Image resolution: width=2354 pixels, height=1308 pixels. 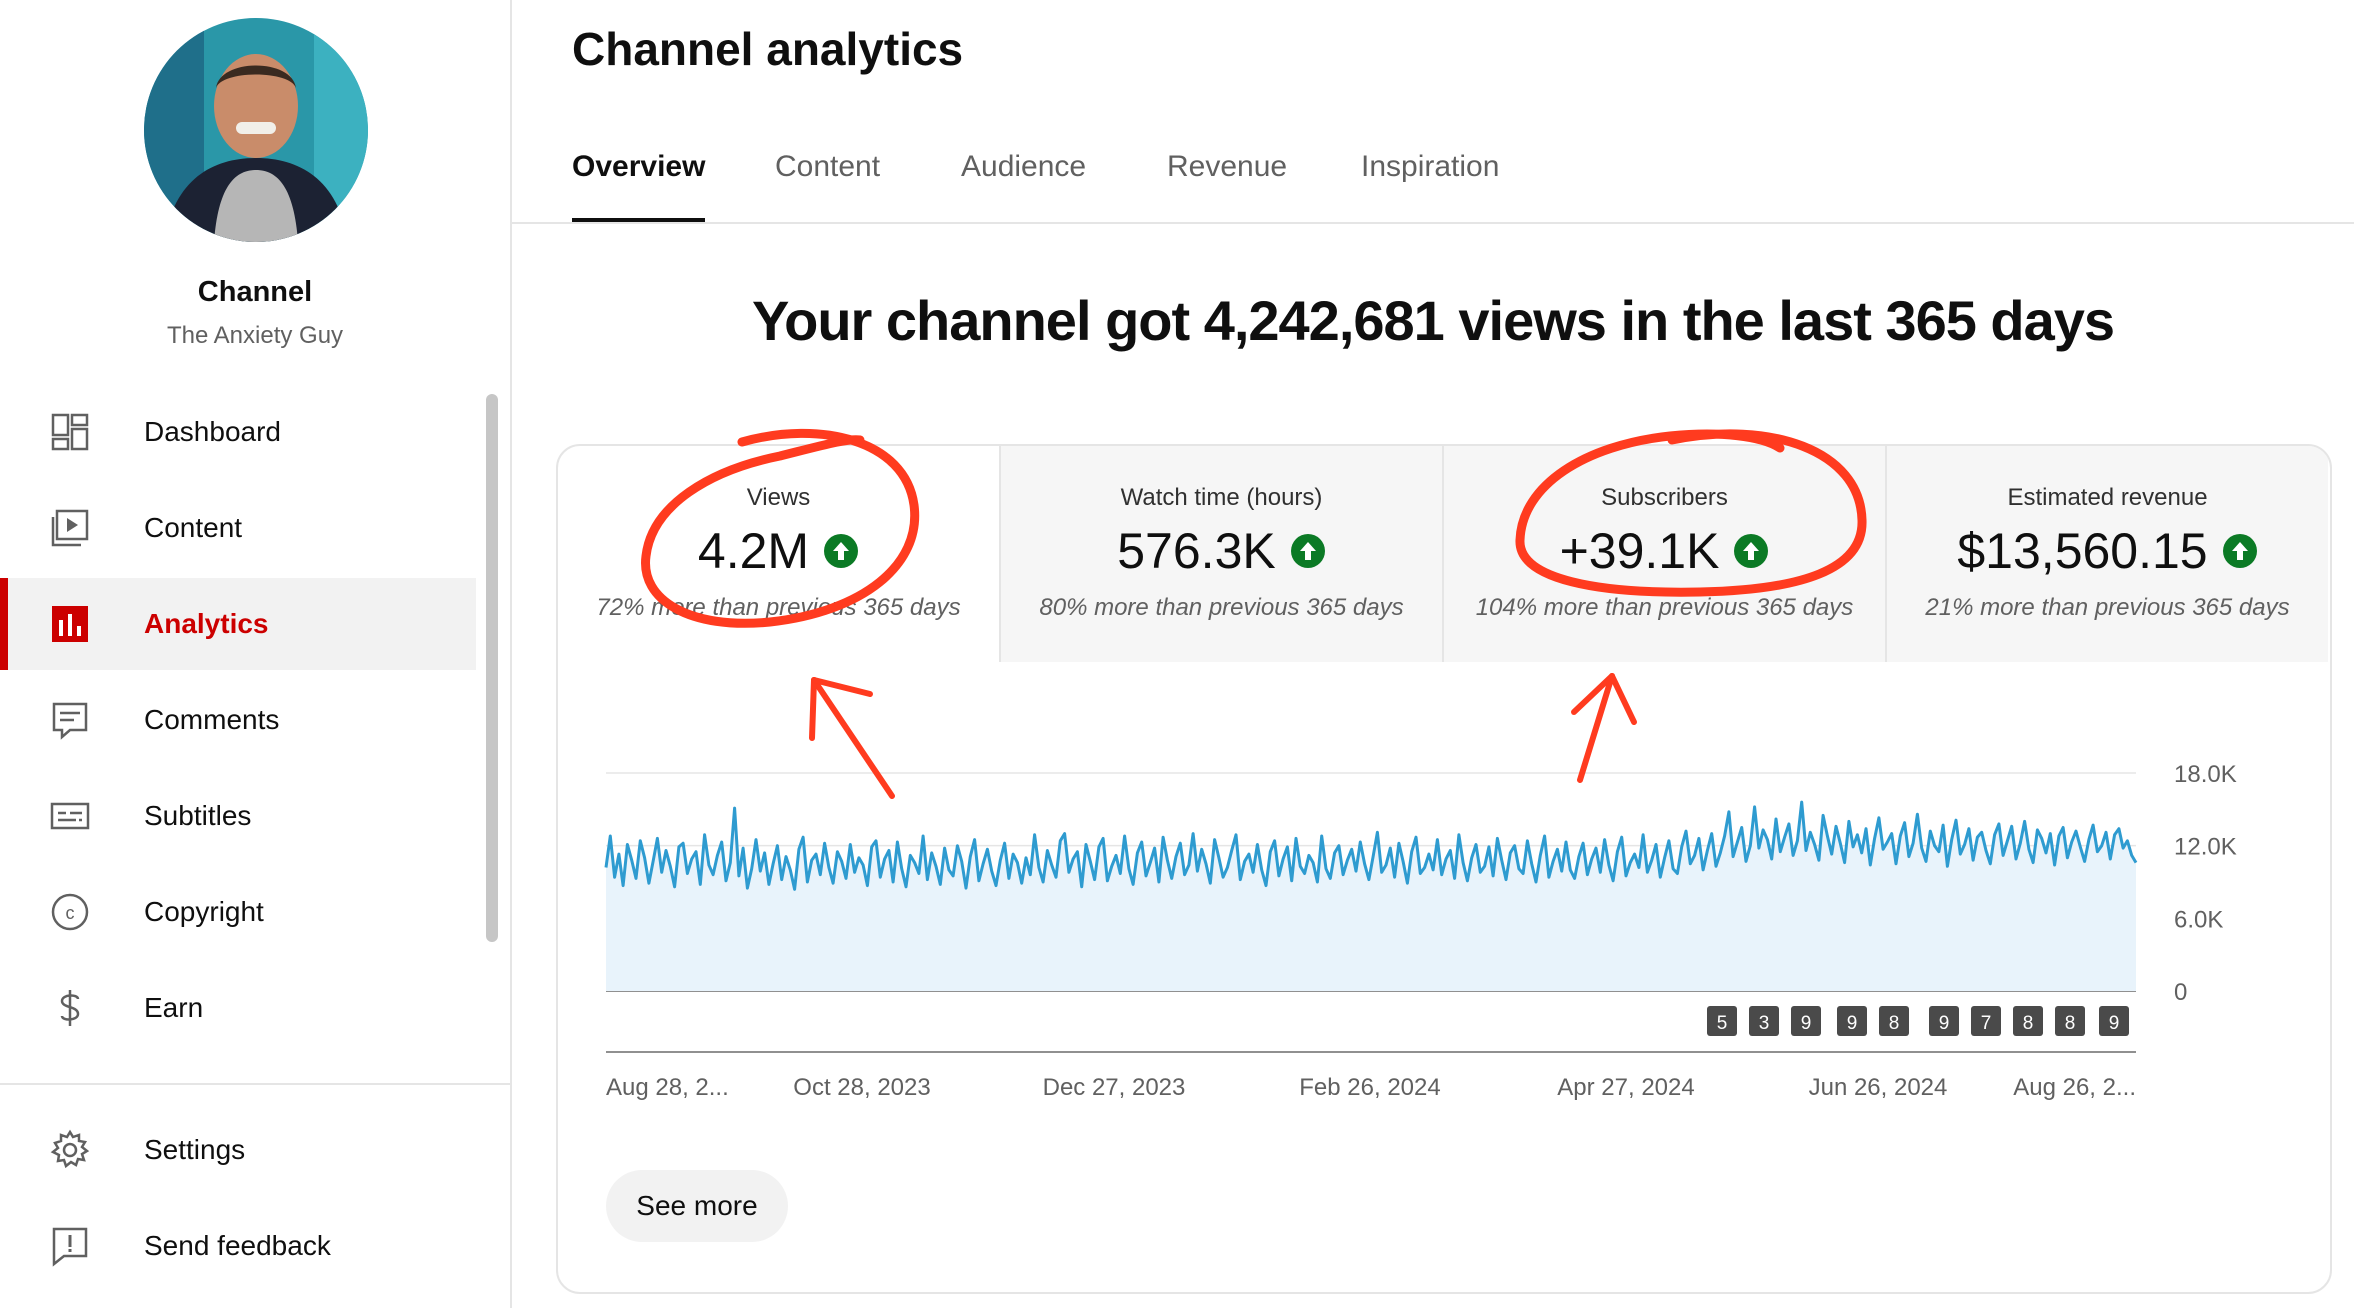 What do you see at coordinates (861, 1087) in the screenshot?
I see `x-tick-label: Oct 28, 2023` at bounding box center [861, 1087].